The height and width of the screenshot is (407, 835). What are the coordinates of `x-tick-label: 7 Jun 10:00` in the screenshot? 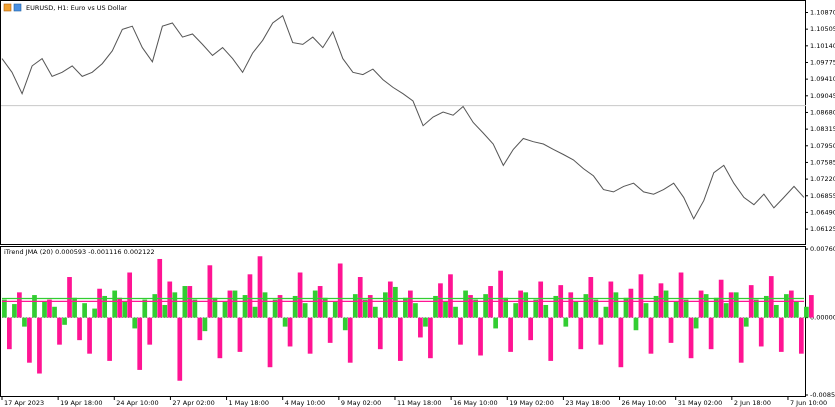 It's located at (808, 403).